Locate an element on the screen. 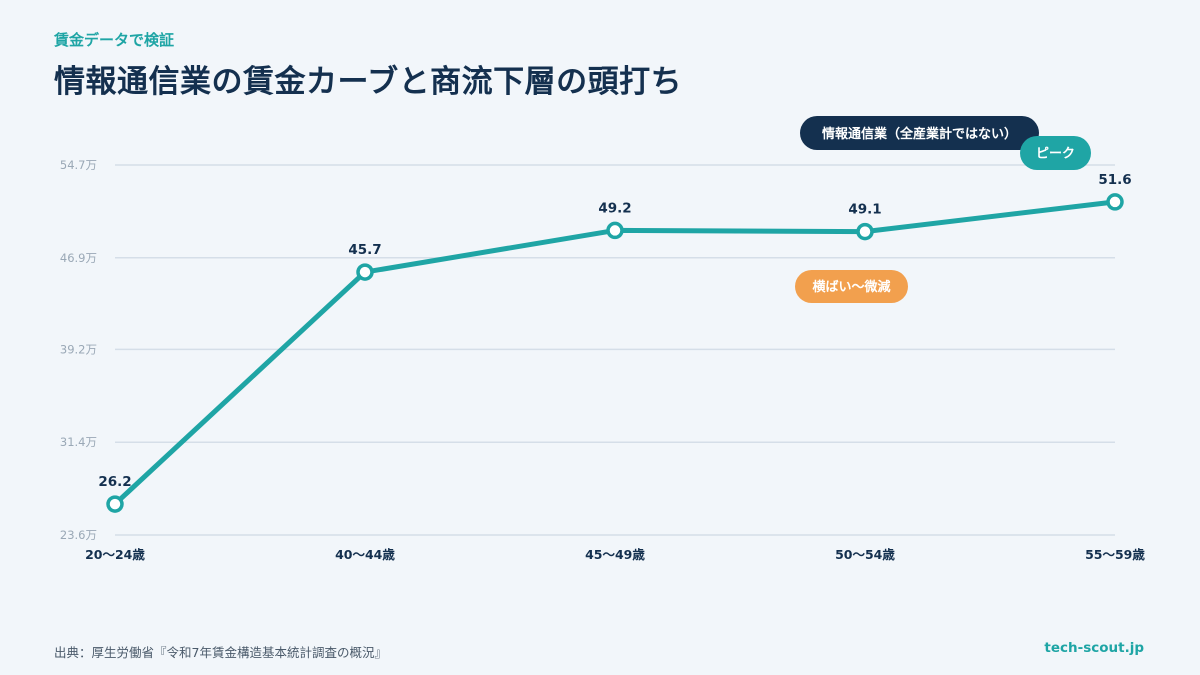  page-title: 情報通信業の賃金カーブと商流下層の頭打ち is located at coordinates (368, 82).